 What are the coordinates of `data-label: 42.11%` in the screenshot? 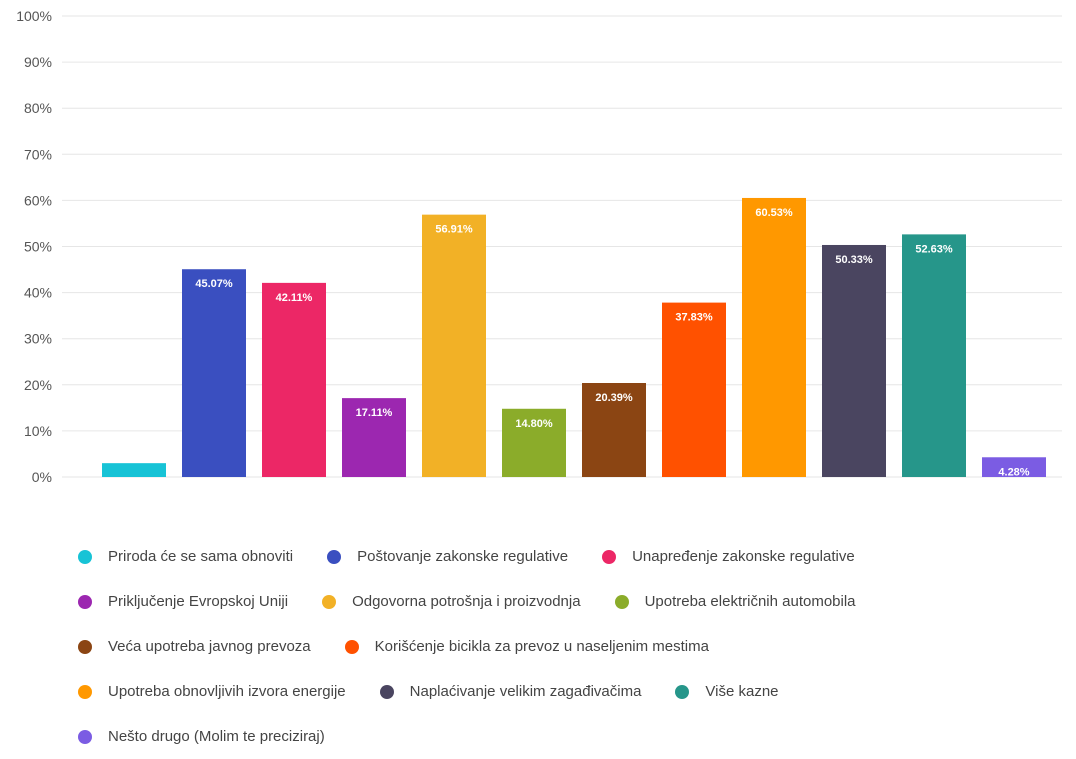 It's located at (294, 298).